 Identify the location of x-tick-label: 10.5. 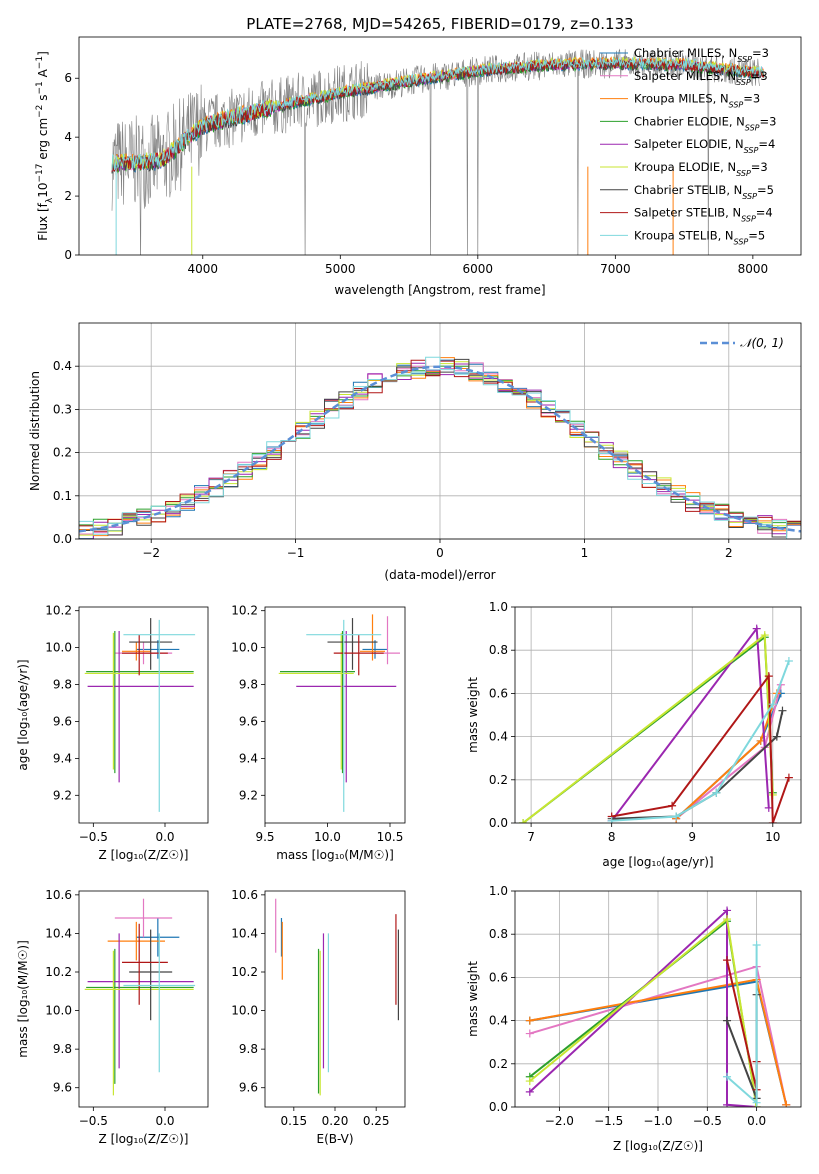
(390, 837).